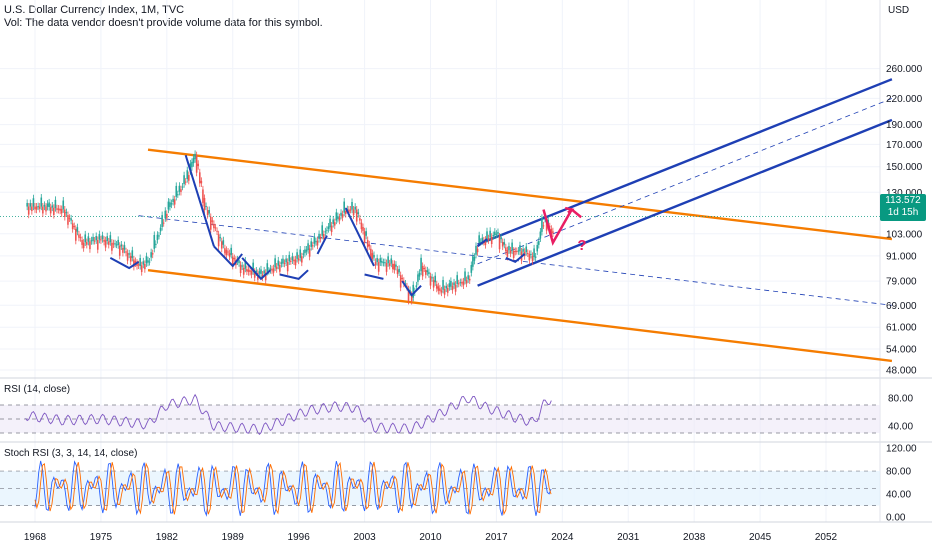  Describe the element at coordinates (569, 210) in the screenshot. I see `projection-arrowhead` at that location.